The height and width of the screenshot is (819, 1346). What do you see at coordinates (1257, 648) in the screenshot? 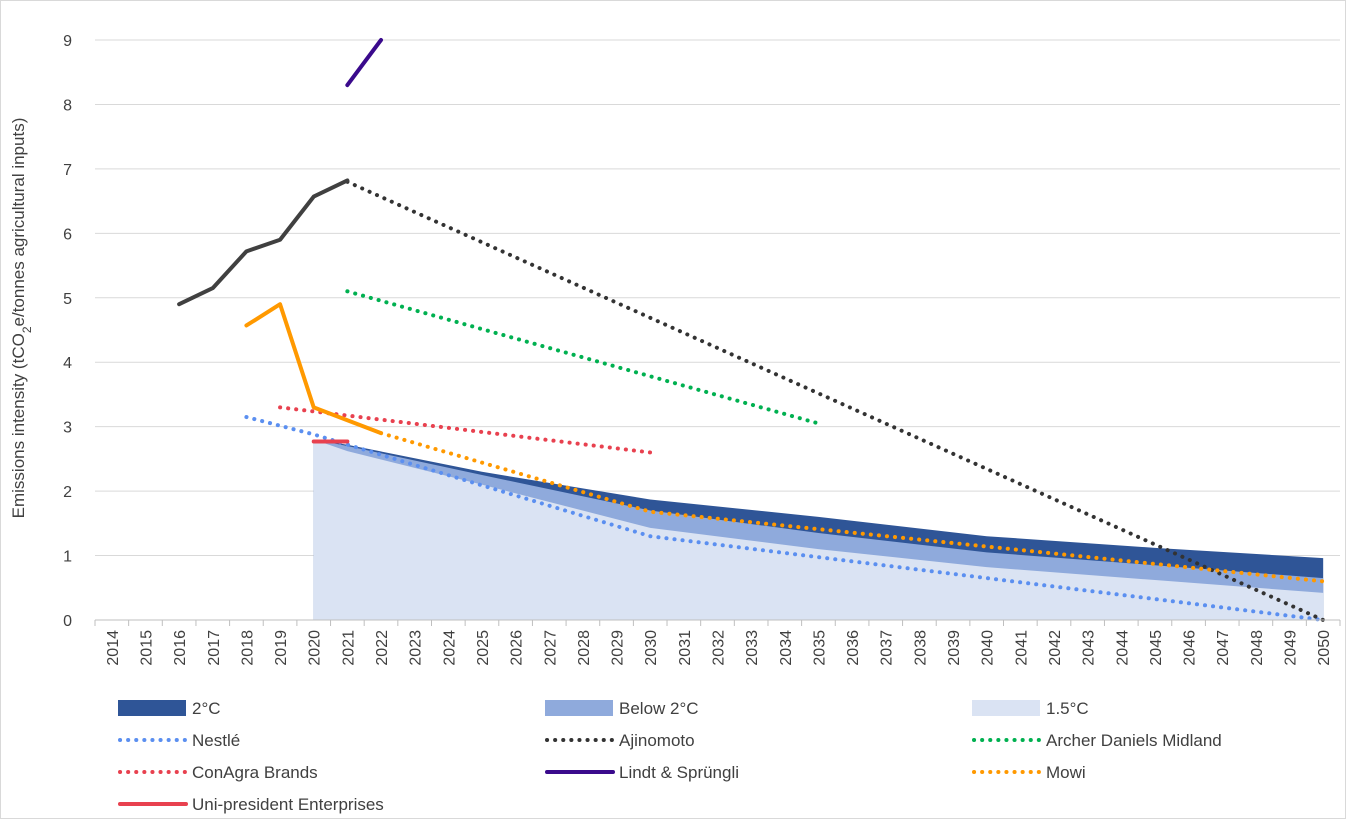
I see `x-tick-label-2048: 2048` at bounding box center [1257, 648].